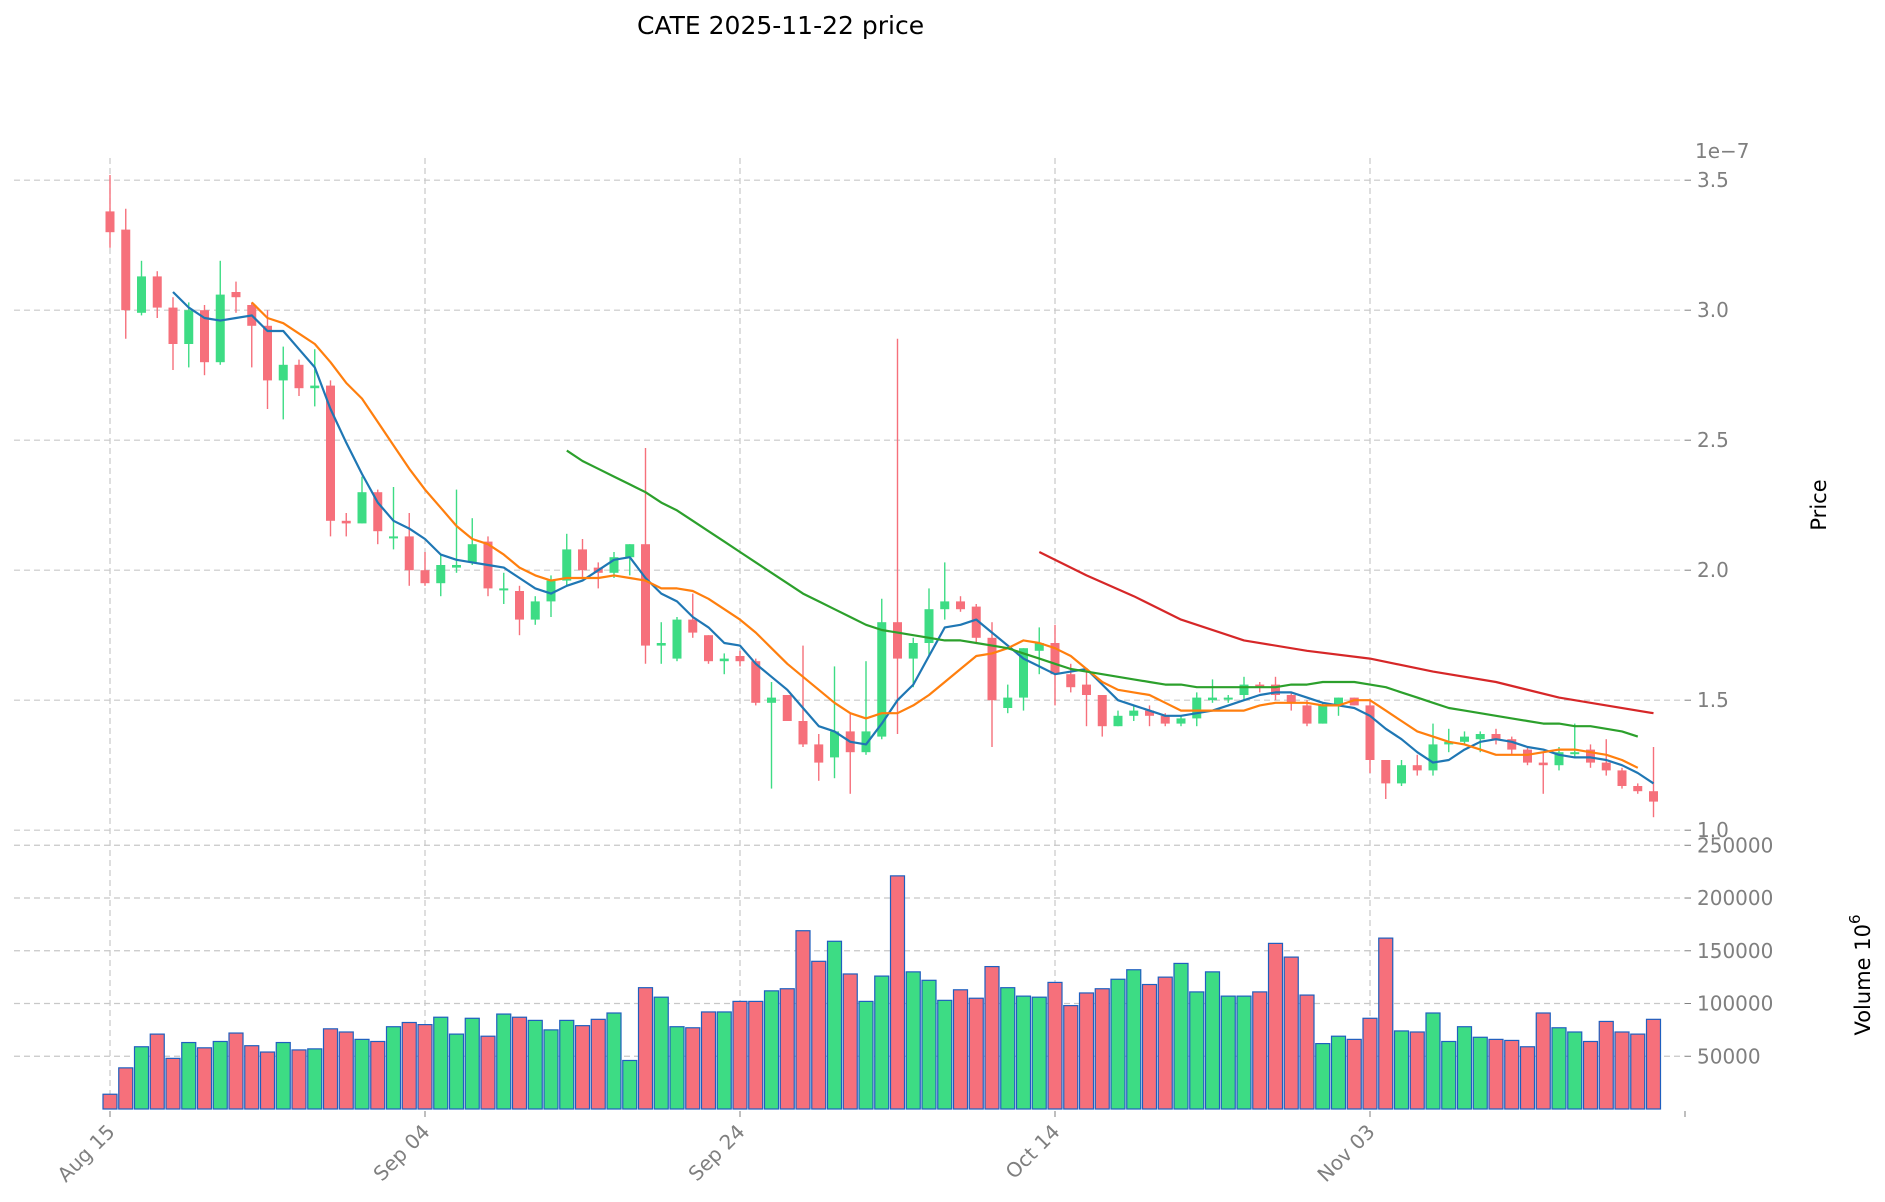 The width and height of the screenshot is (1885, 1202). I want to click on volume-axis-label: Volume 106, so click(1860, 974).